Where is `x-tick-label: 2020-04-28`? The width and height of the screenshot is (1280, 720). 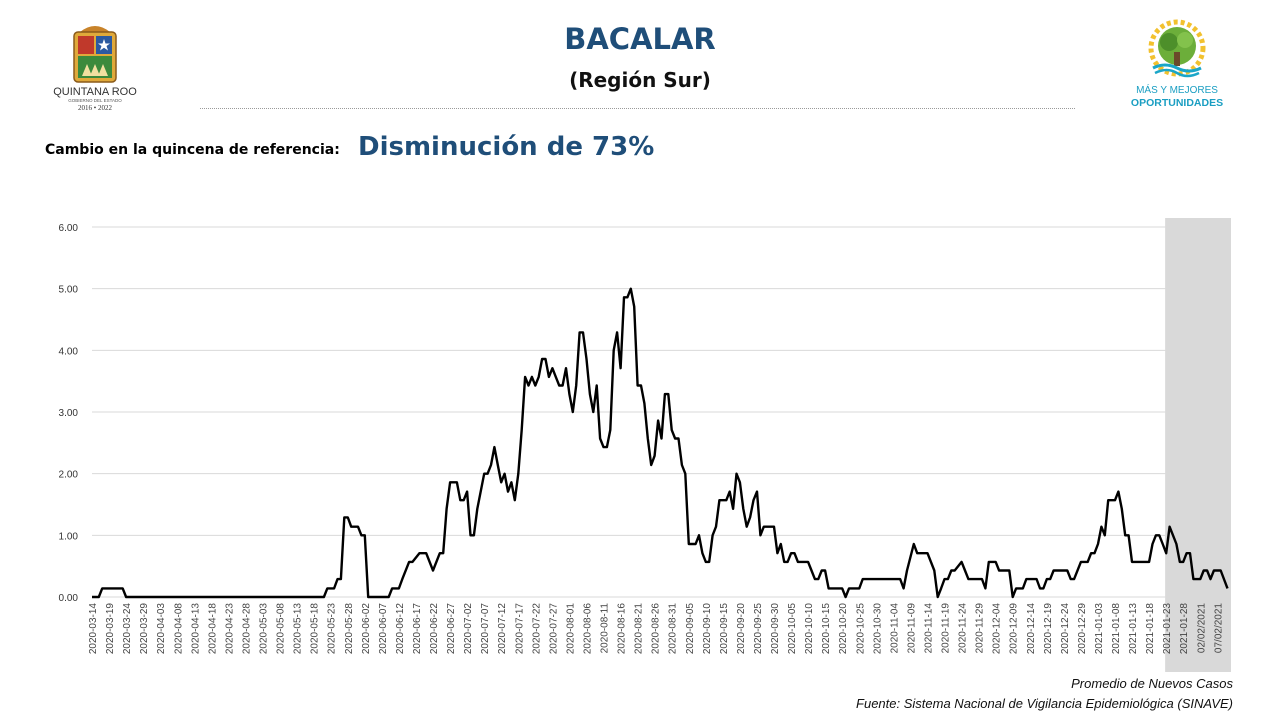
x-tick-label: 2020-04-28 is located at coordinates (246, 629).